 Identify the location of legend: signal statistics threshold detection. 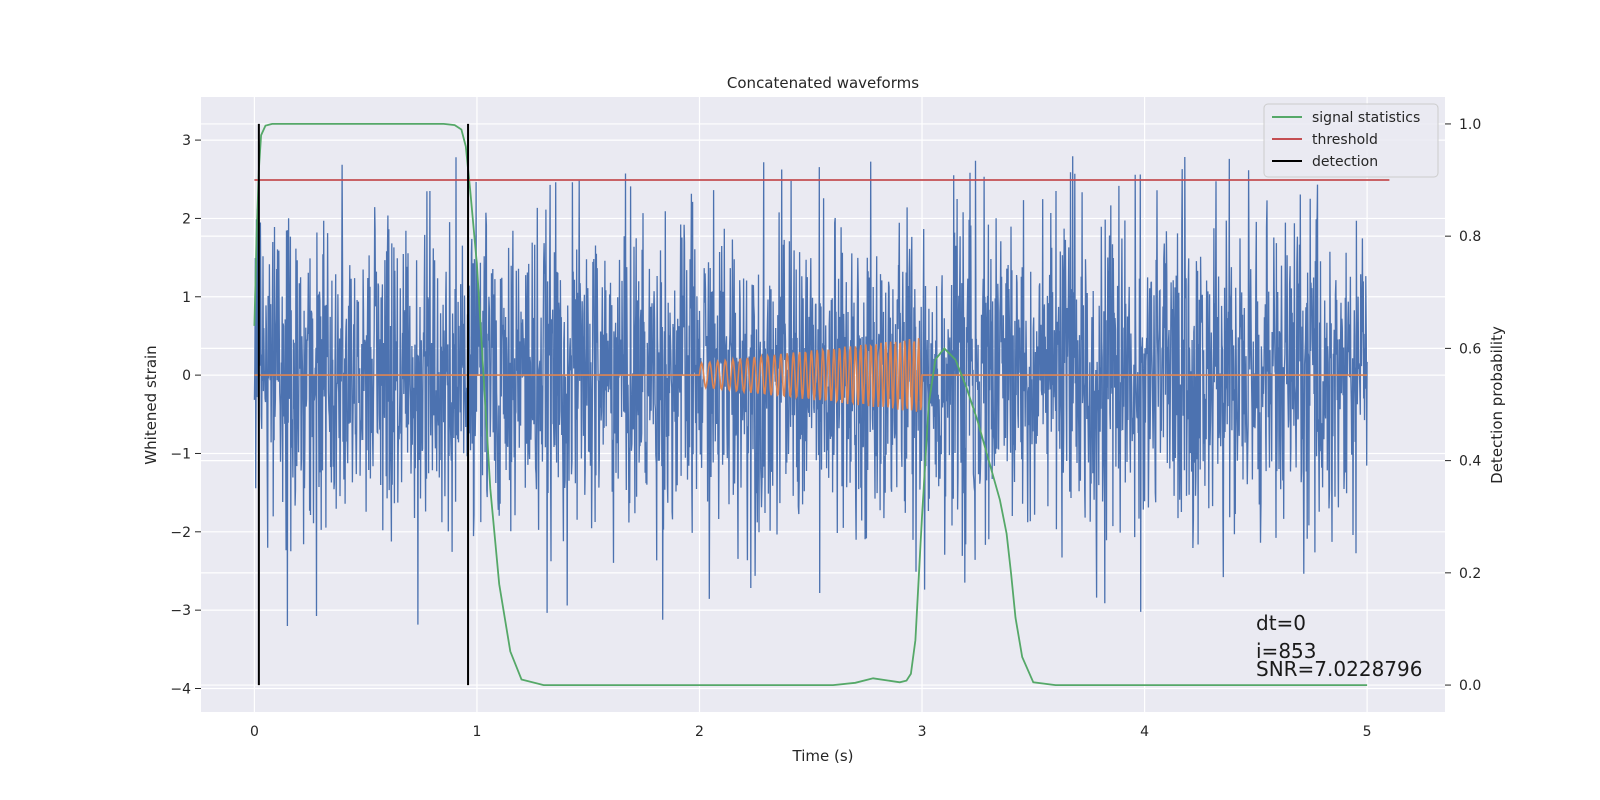
(1351, 140).